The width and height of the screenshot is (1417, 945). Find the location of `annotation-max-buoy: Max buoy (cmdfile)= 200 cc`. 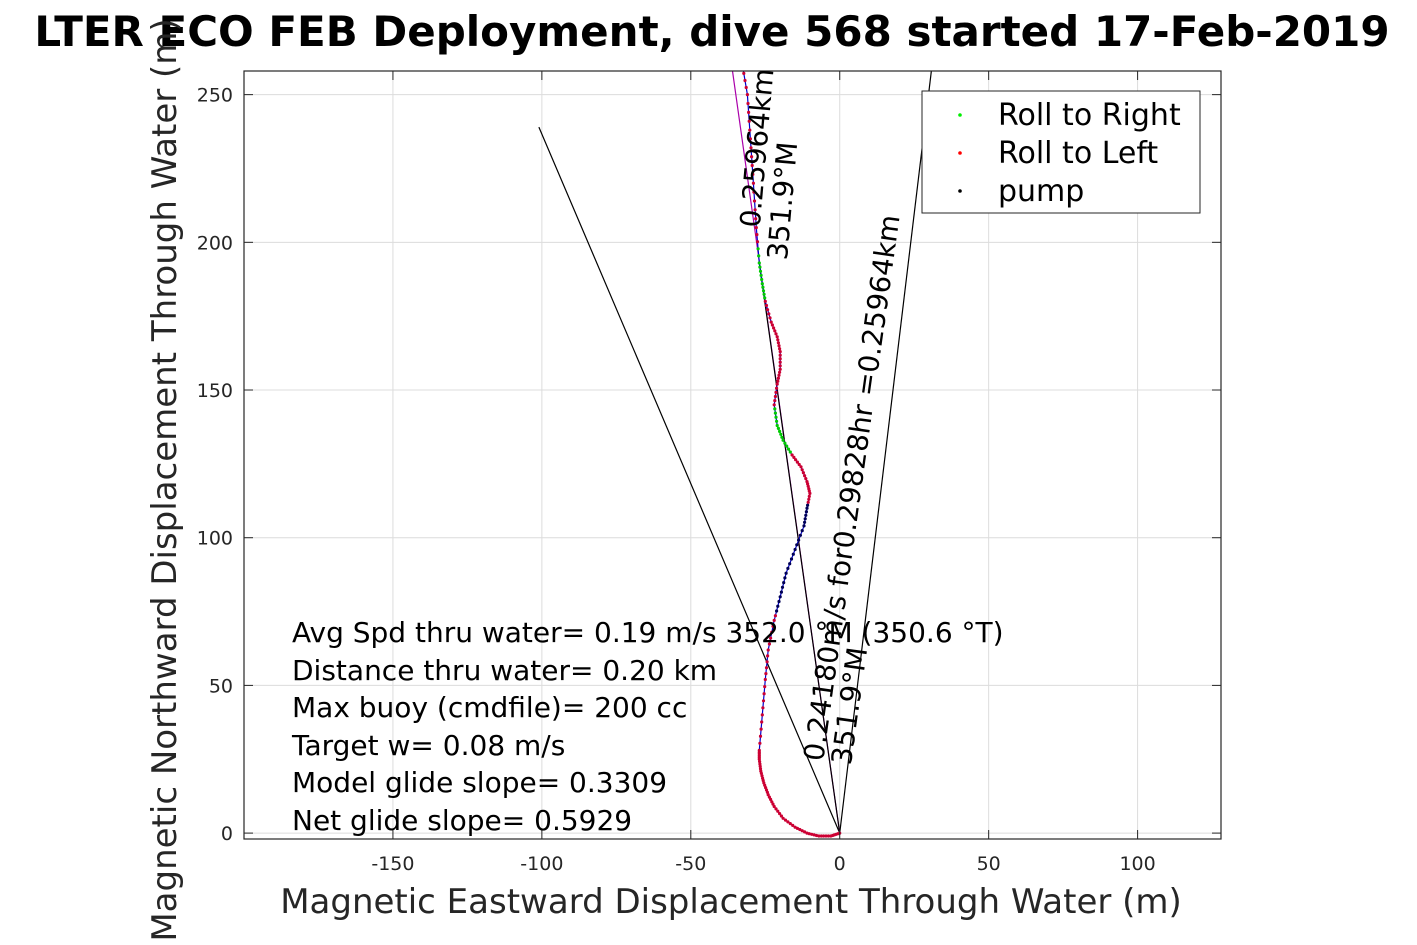

annotation-max-buoy: Max buoy (cmdfile)= 200 cc is located at coordinates (489, 707).